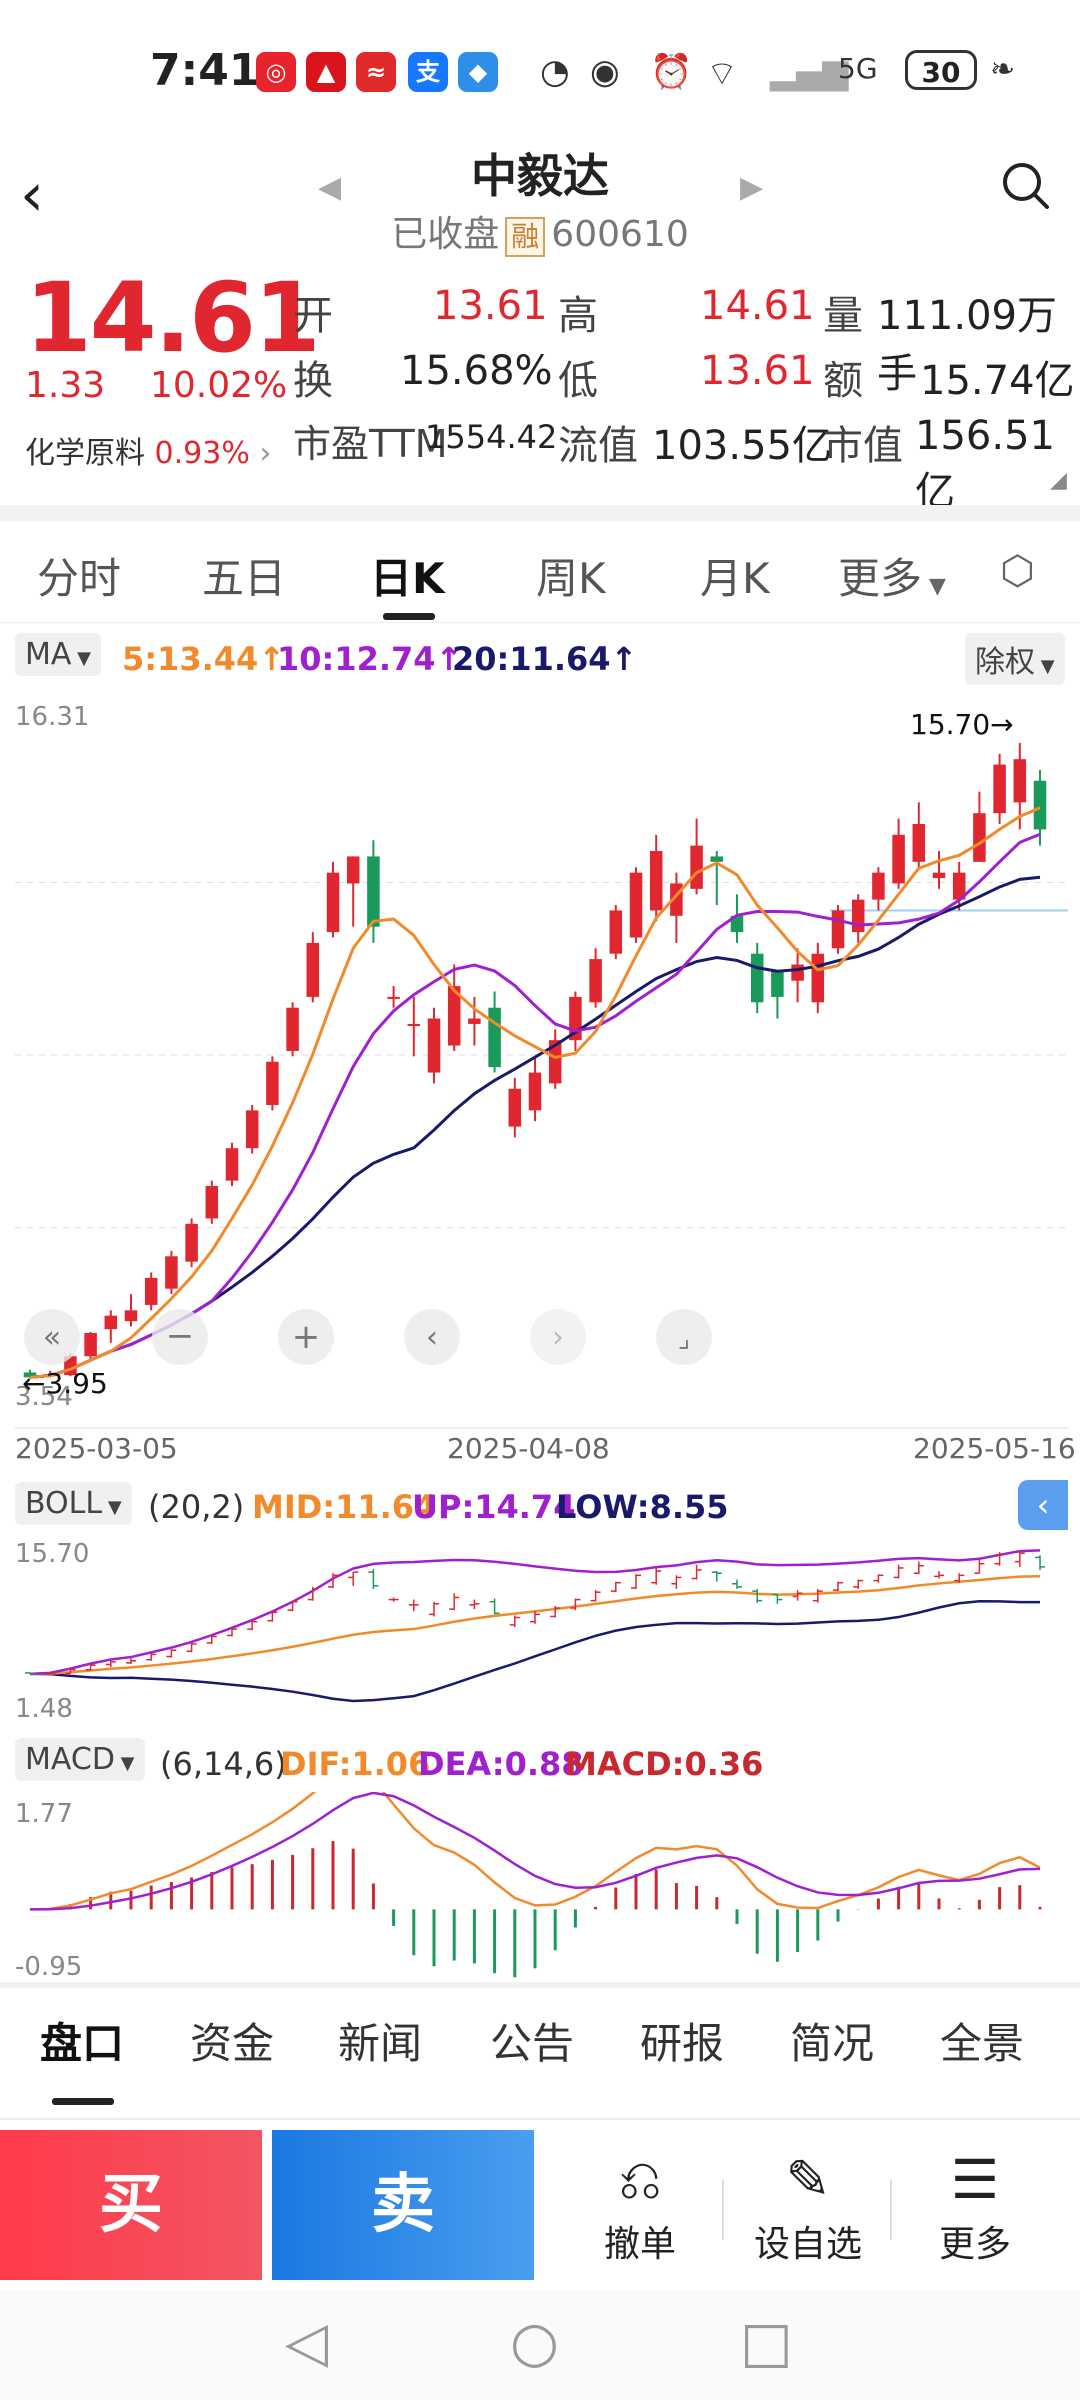 The image size is (1080, 2400). I want to click on tab-day-k: 日K, so click(407, 578).